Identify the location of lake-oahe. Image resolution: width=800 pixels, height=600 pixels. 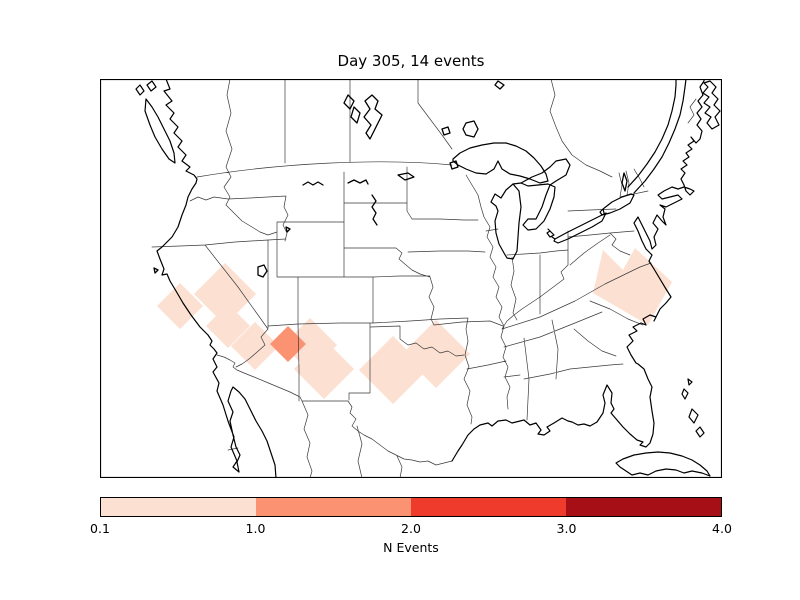
(374, 210).